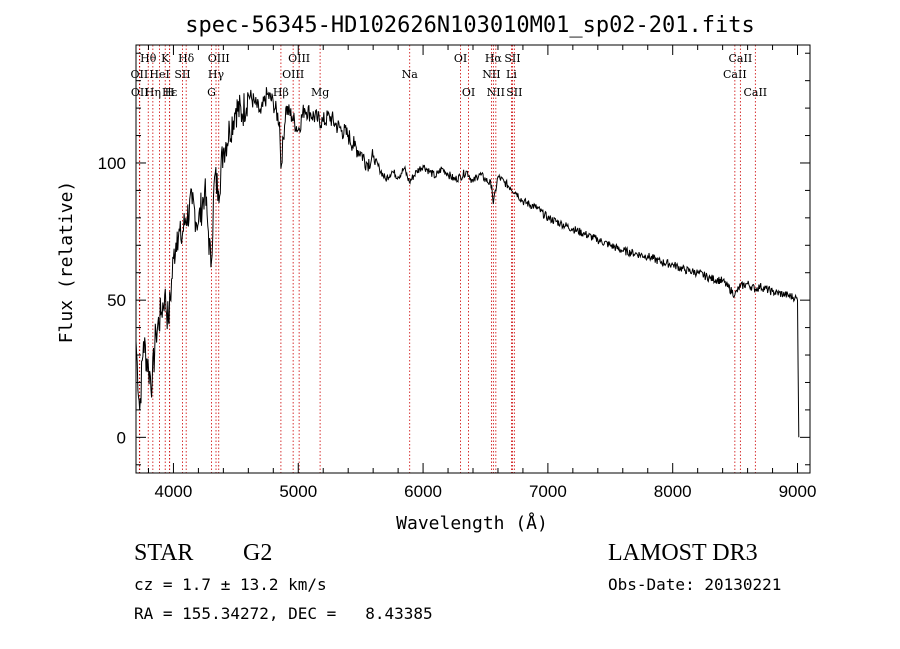 This screenshot has height=649, width=900. I want to click on x-tick-label: 6000, so click(423, 491).